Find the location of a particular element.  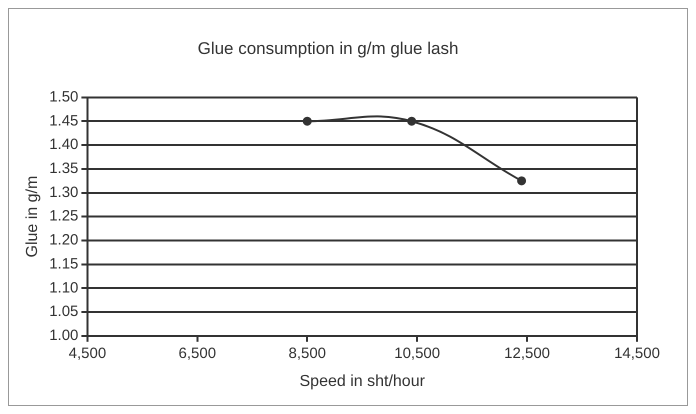

chart-title: Glue consumption in g/m glue lash is located at coordinates (328, 48).